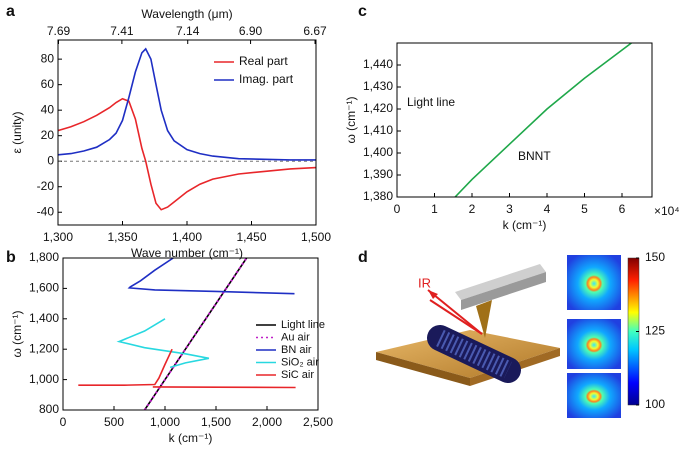 This screenshot has height=449, width=685. What do you see at coordinates (300, 362) in the screenshot?
I see `legend-label: SiO₂ air` at bounding box center [300, 362].